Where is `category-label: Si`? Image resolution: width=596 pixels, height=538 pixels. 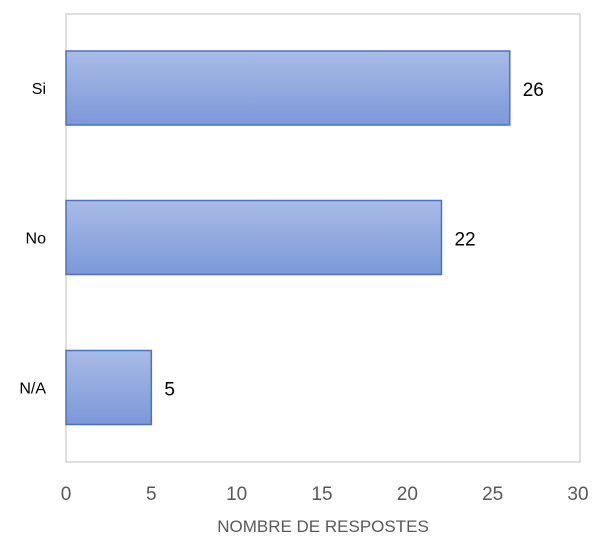
category-label: Si is located at coordinates (39, 89).